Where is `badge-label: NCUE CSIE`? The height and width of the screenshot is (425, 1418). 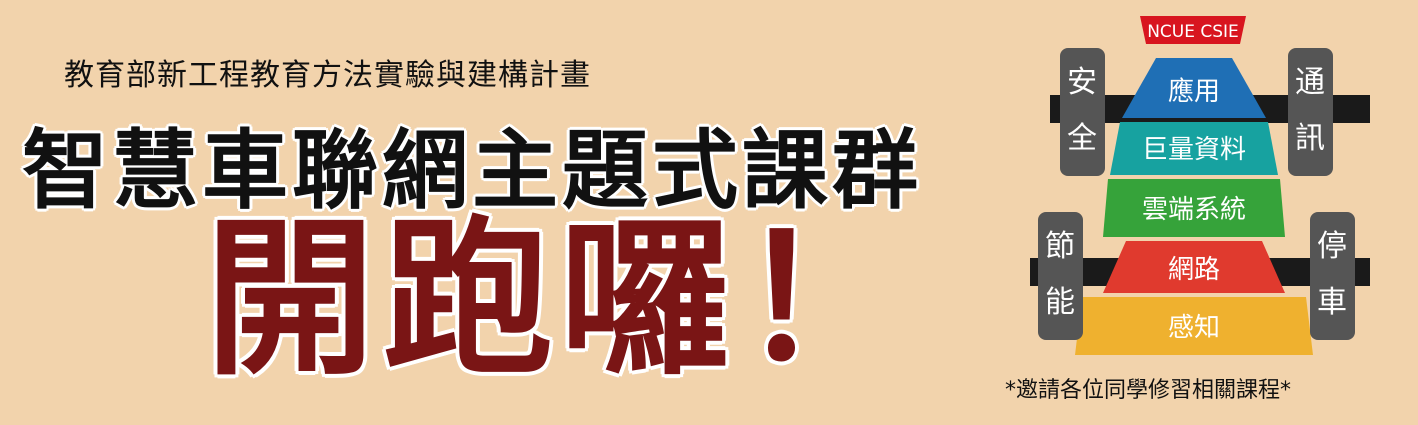 badge-label: NCUE CSIE is located at coordinates (1193, 32).